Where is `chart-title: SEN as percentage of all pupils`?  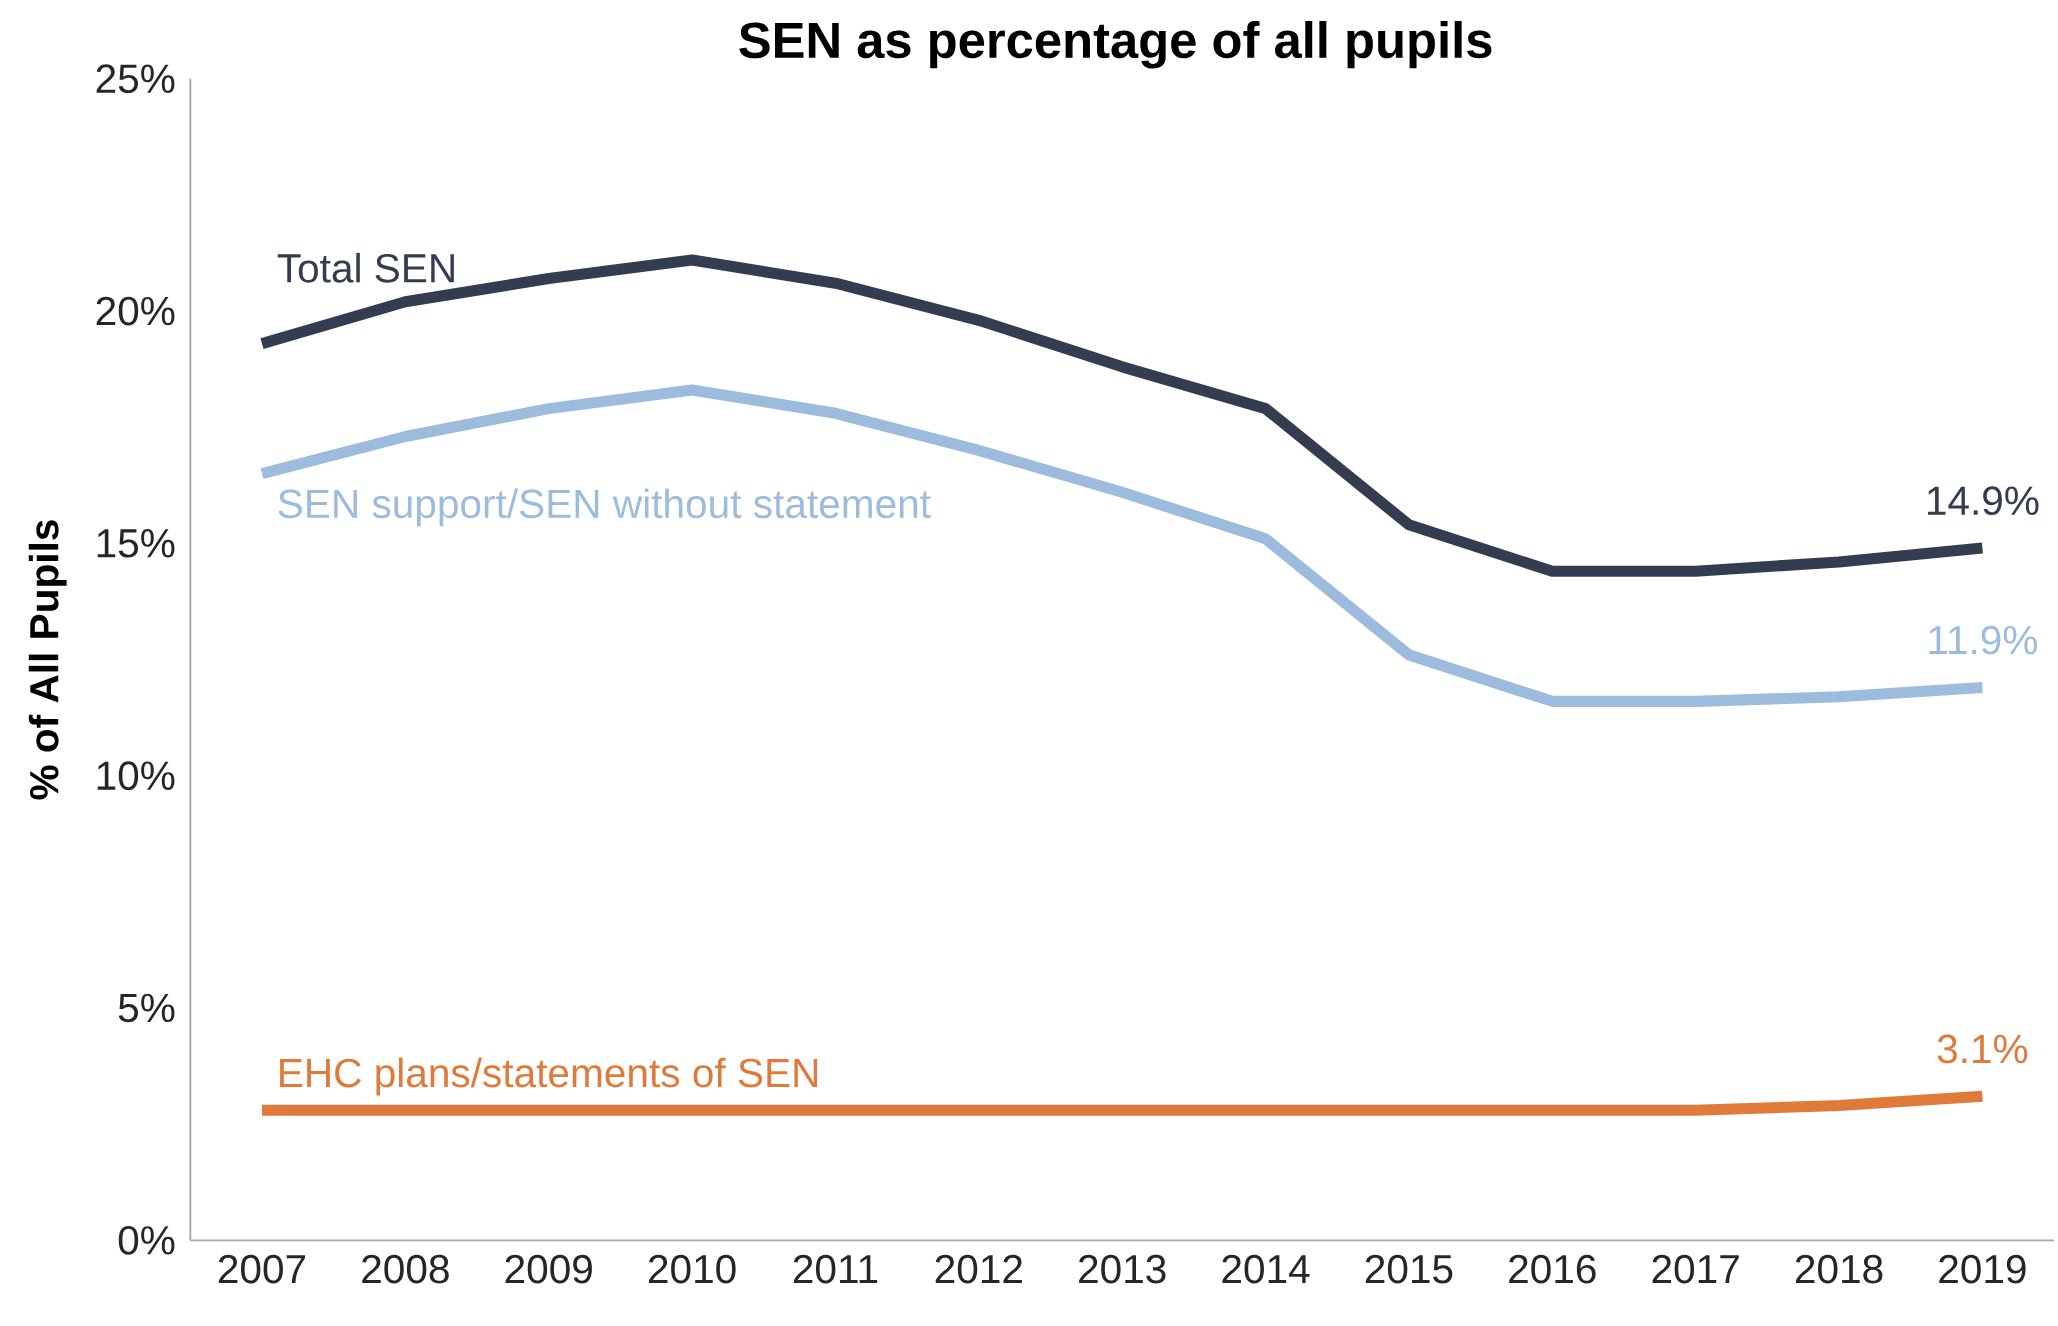 chart-title: SEN as percentage of all pupils is located at coordinates (1115, 45).